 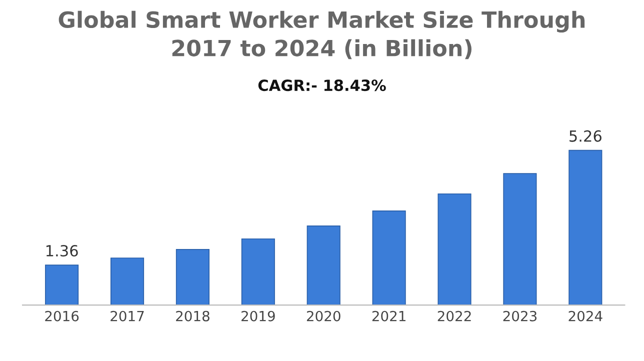 What do you see at coordinates (520, 316) in the screenshot?
I see `x-tick-label: 2023` at bounding box center [520, 316].